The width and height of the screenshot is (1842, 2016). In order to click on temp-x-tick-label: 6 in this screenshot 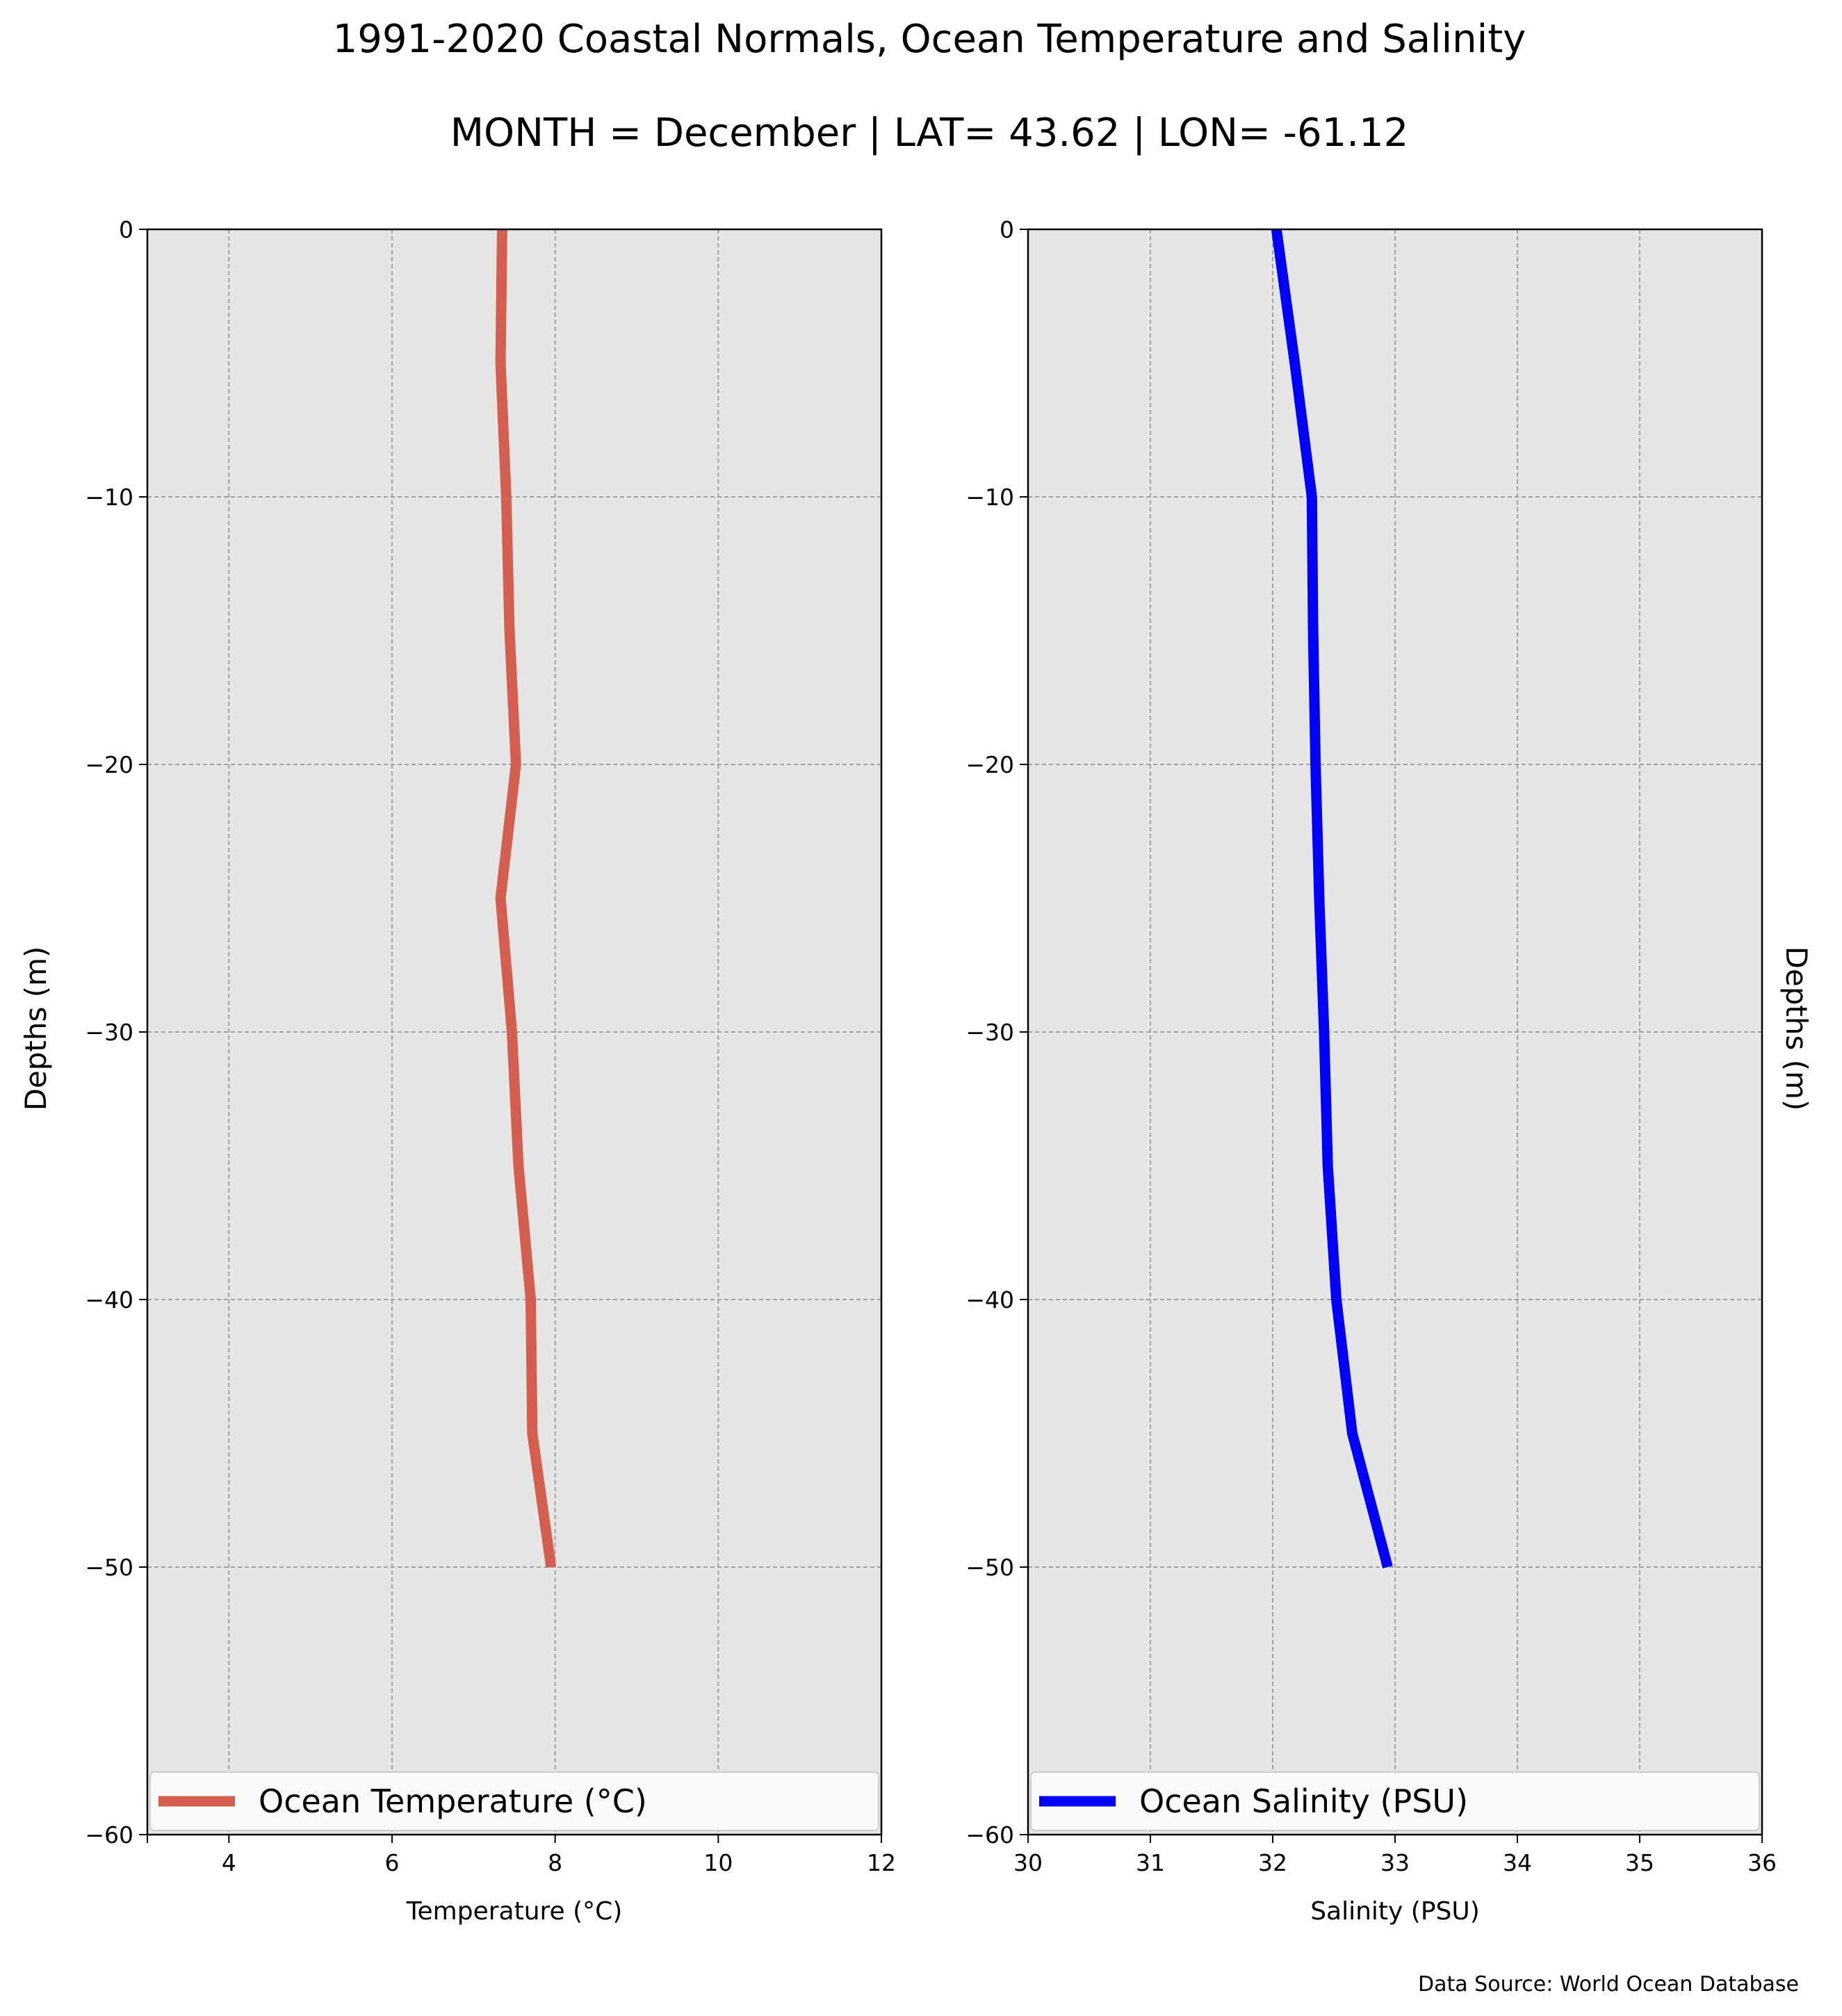, I will do `click(392, 1863)`.